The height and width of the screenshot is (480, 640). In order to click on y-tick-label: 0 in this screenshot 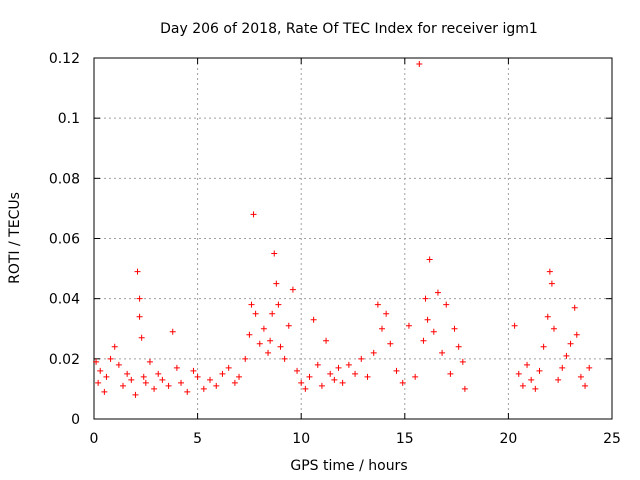, I will do `click(75, 420)`.